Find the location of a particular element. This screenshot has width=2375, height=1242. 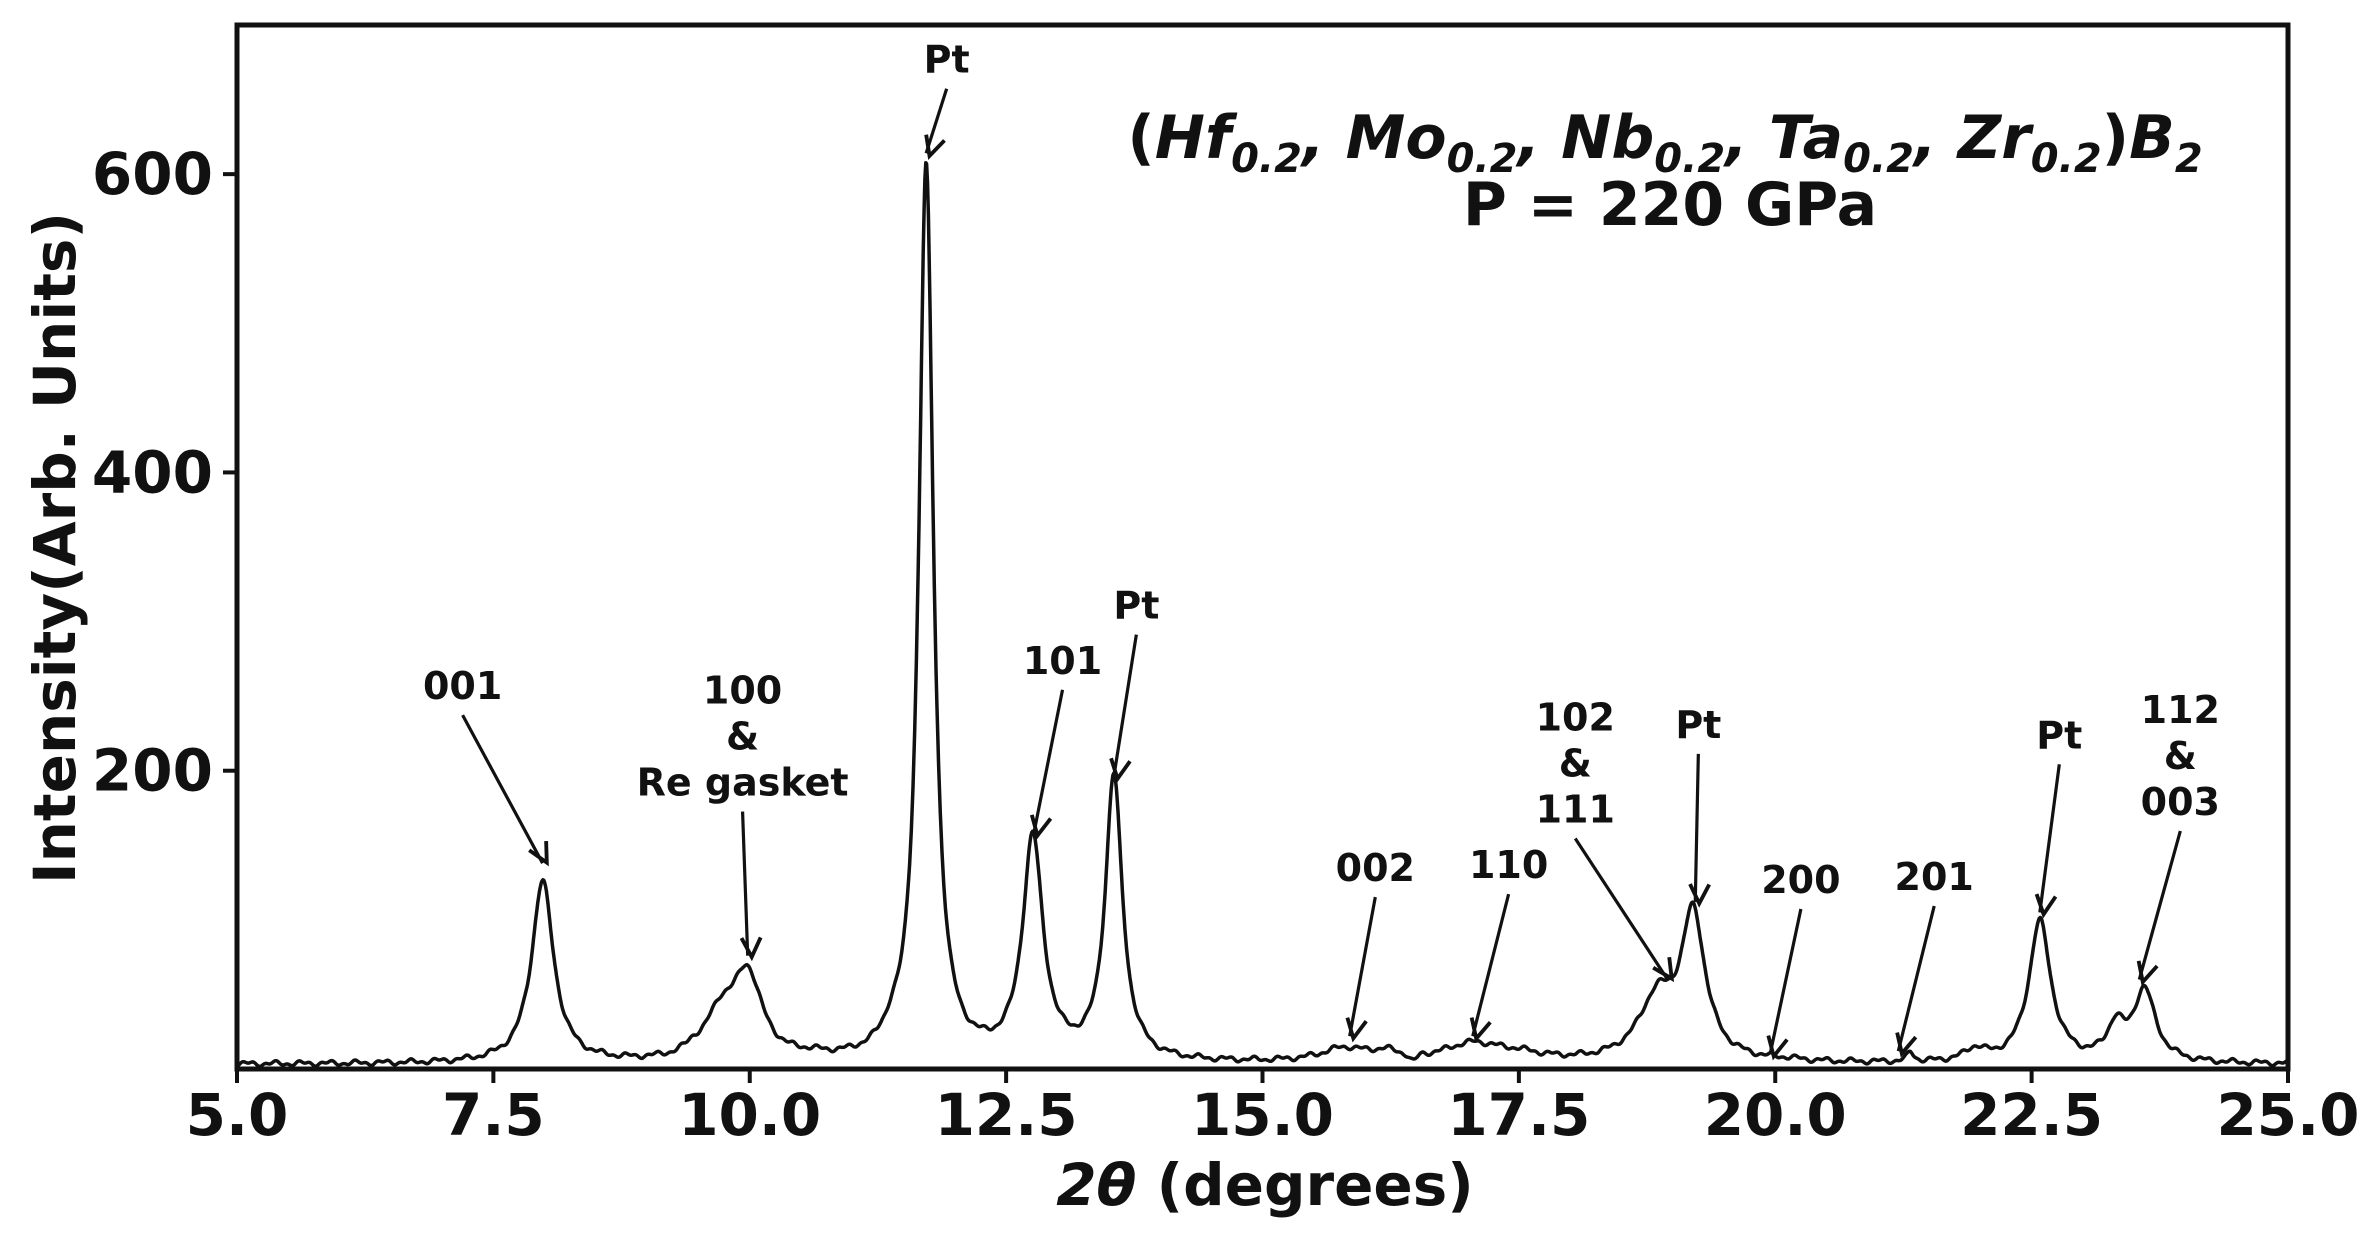

title-element: Hf is located at coordinates (1196, 138).